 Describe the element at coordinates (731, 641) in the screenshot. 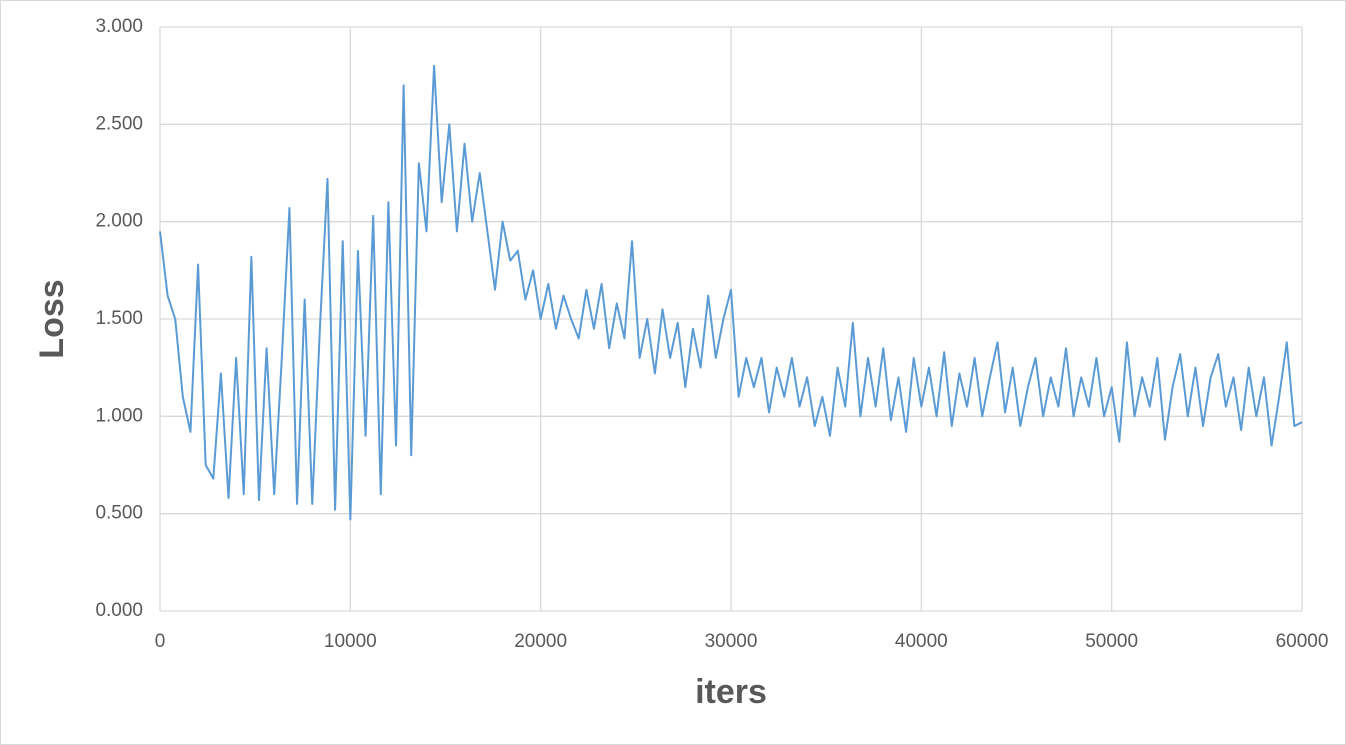

I see `x-tick-label: 30000` at that location.